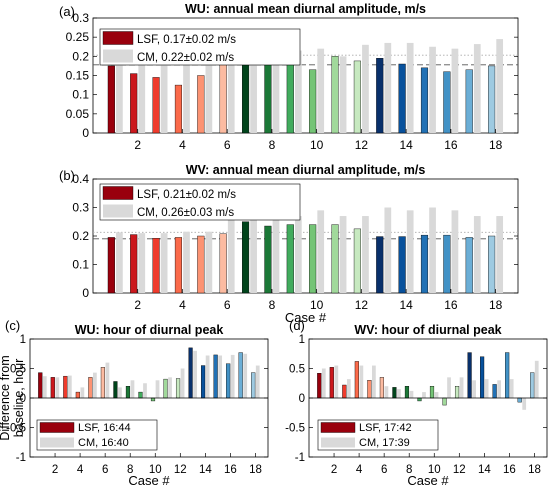  What do you see at coordinates (200, 202) in the screenshot?
I see `legend: LSF, 0.21±0.02 m/s CM, 0.26±0.03 m/s` at bounding box center [200, 202].